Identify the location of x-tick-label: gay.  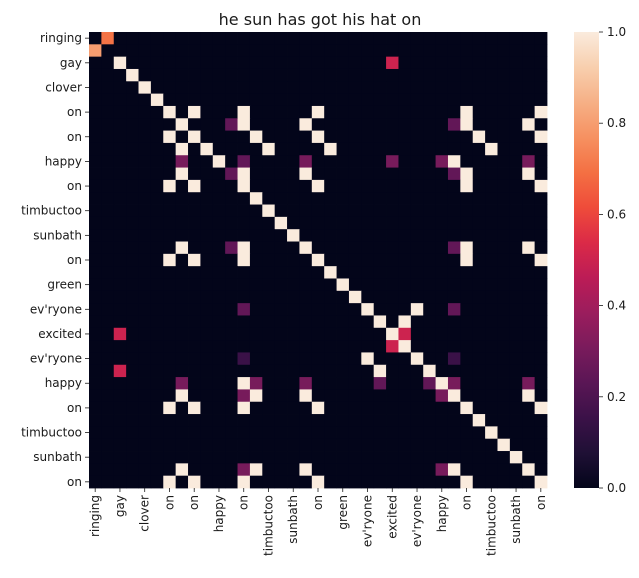
(120, 506).